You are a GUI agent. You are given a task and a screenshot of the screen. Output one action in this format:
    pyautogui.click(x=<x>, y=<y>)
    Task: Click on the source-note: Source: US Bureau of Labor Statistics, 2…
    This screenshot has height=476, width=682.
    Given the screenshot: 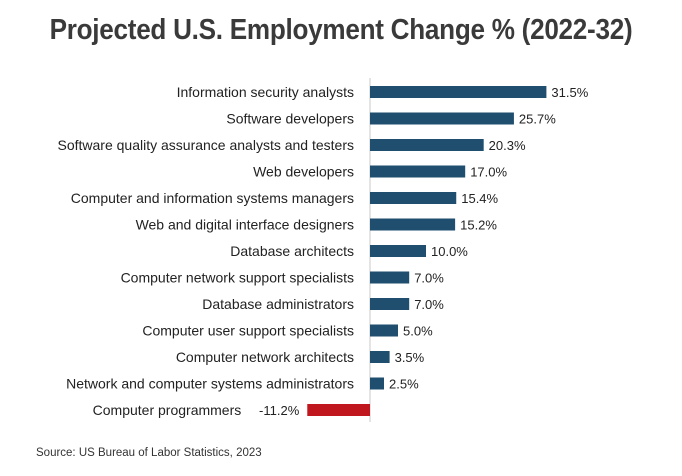 What is the action you would take?
    pyautogui.click(x=149, y=453)
    